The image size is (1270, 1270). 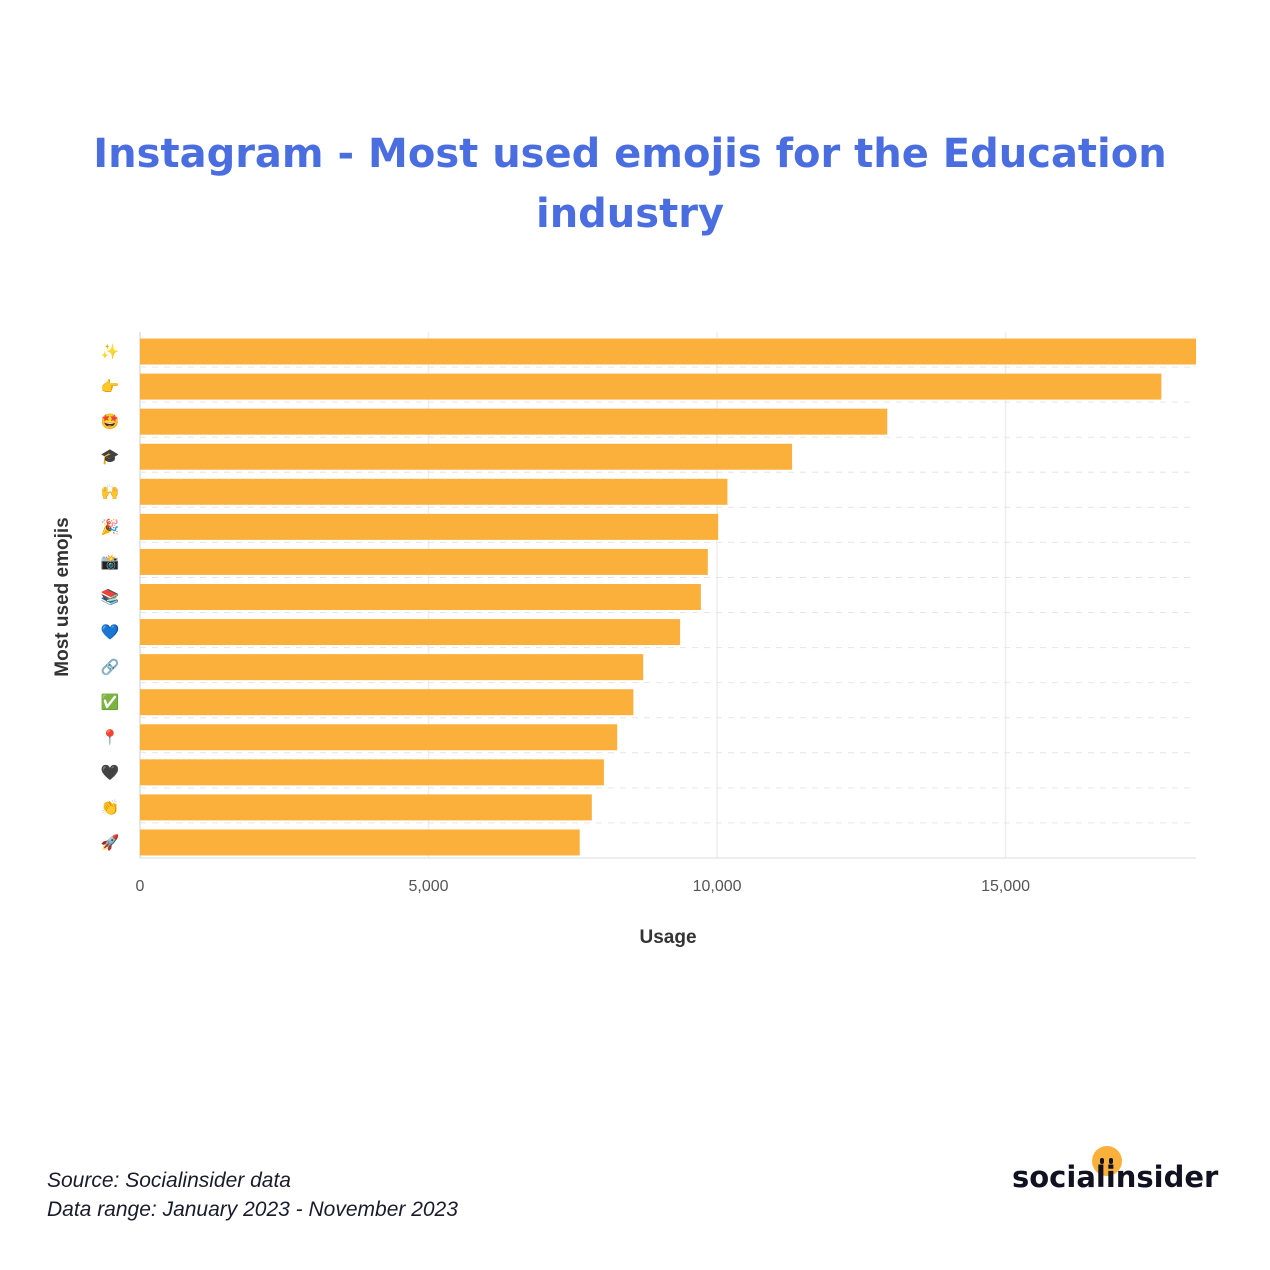 What do you see at coordinates (667, 937) in the screenshot?
I see `x-axis-title: Usage` at bounding box center [667, 937].